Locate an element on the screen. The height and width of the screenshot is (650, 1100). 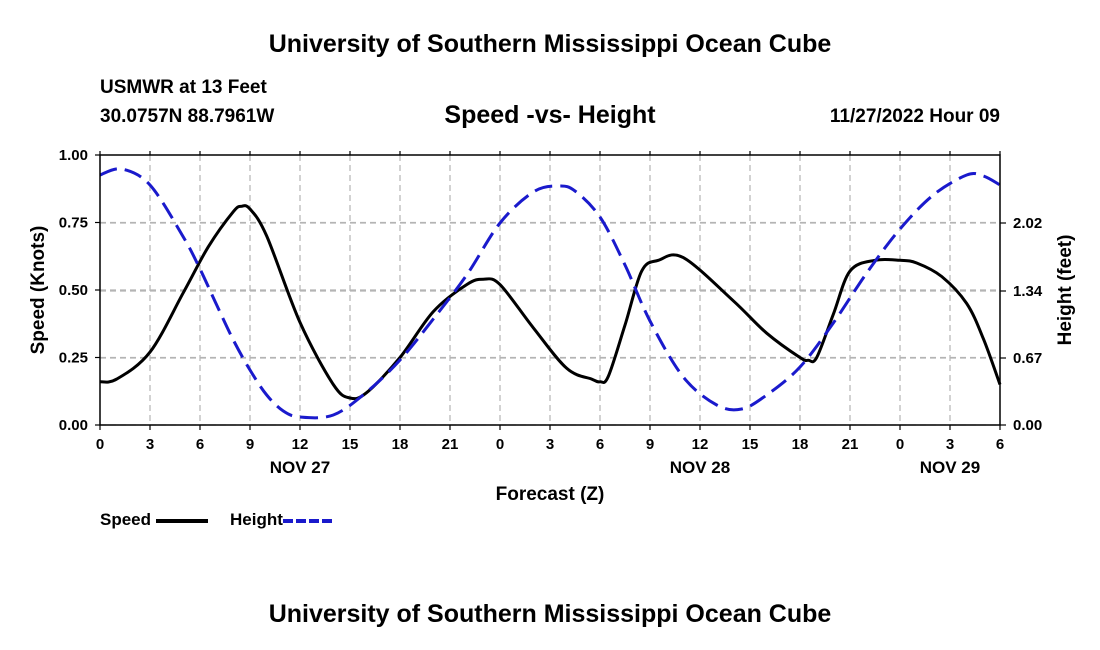
forecast-datetime: 11/27/2022 Hour 09 is located at coordinates (914, 116).